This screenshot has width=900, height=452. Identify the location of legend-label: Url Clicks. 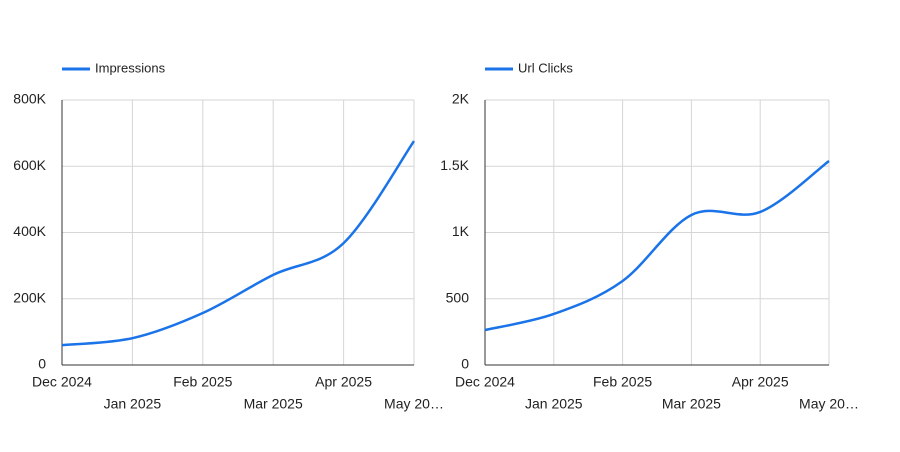
(545, 67).